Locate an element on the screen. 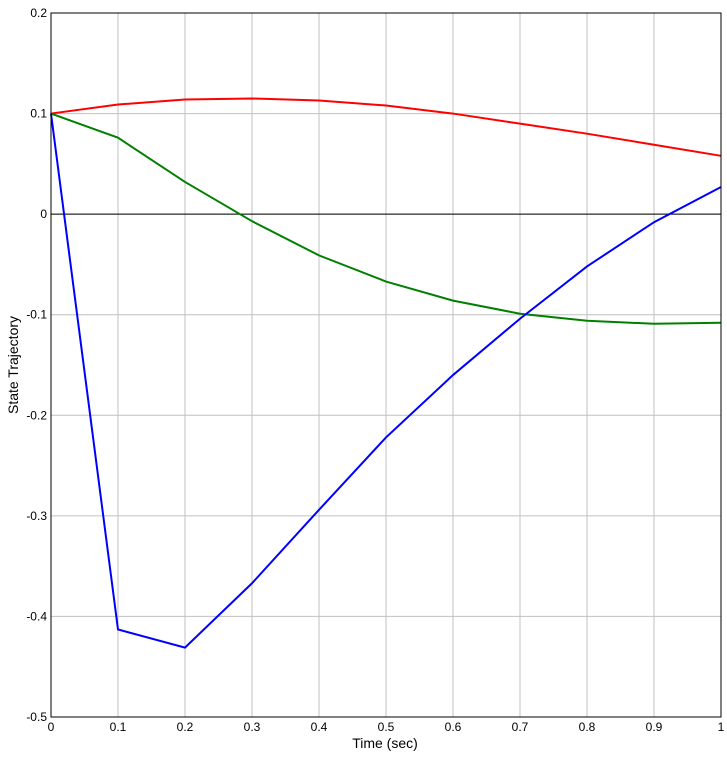 The width and height of the screenshot is (727, 760). x-tick-label: 0.3 is located at coordinates (252, 727).